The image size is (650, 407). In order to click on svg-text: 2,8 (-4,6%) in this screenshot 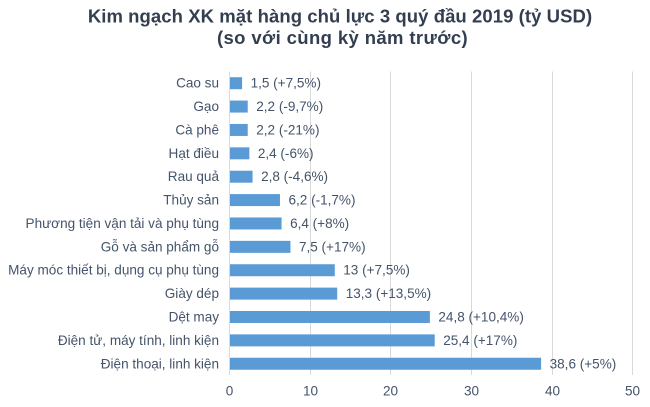, I will do `click(294, 176)`.